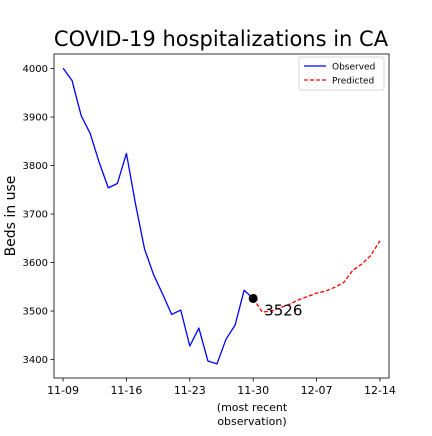  I want to click on y-tick-label: 3400, so click(35, 360).